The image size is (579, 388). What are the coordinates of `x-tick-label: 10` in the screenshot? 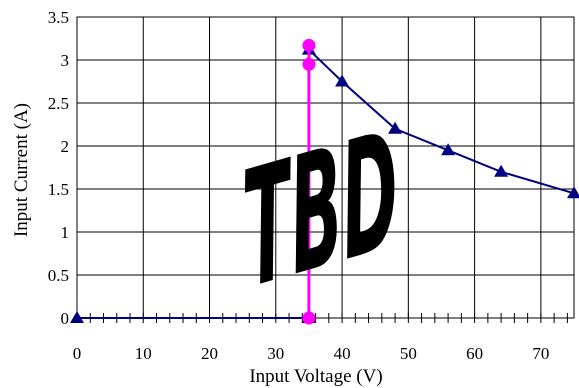 It's located at (143, 353).